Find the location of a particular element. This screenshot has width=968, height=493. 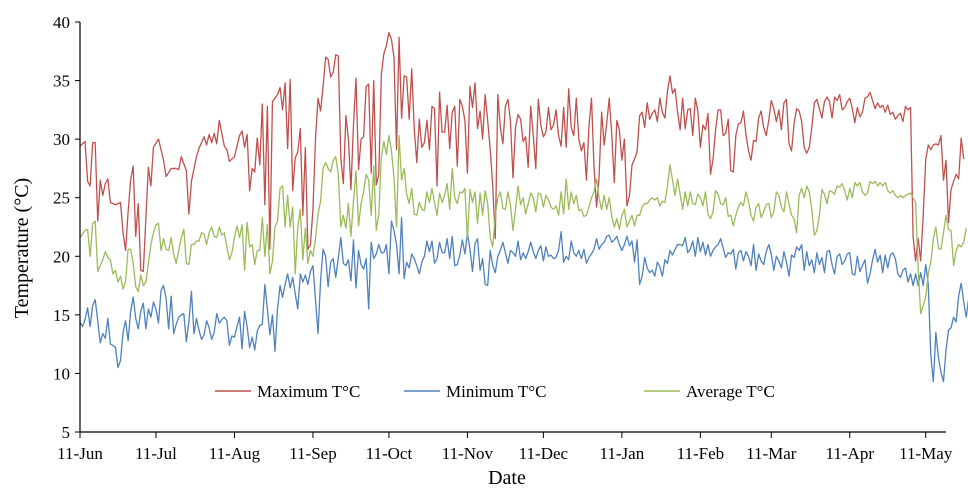

x-tick-label: 11-Mar is located at coordinates (771, 453).